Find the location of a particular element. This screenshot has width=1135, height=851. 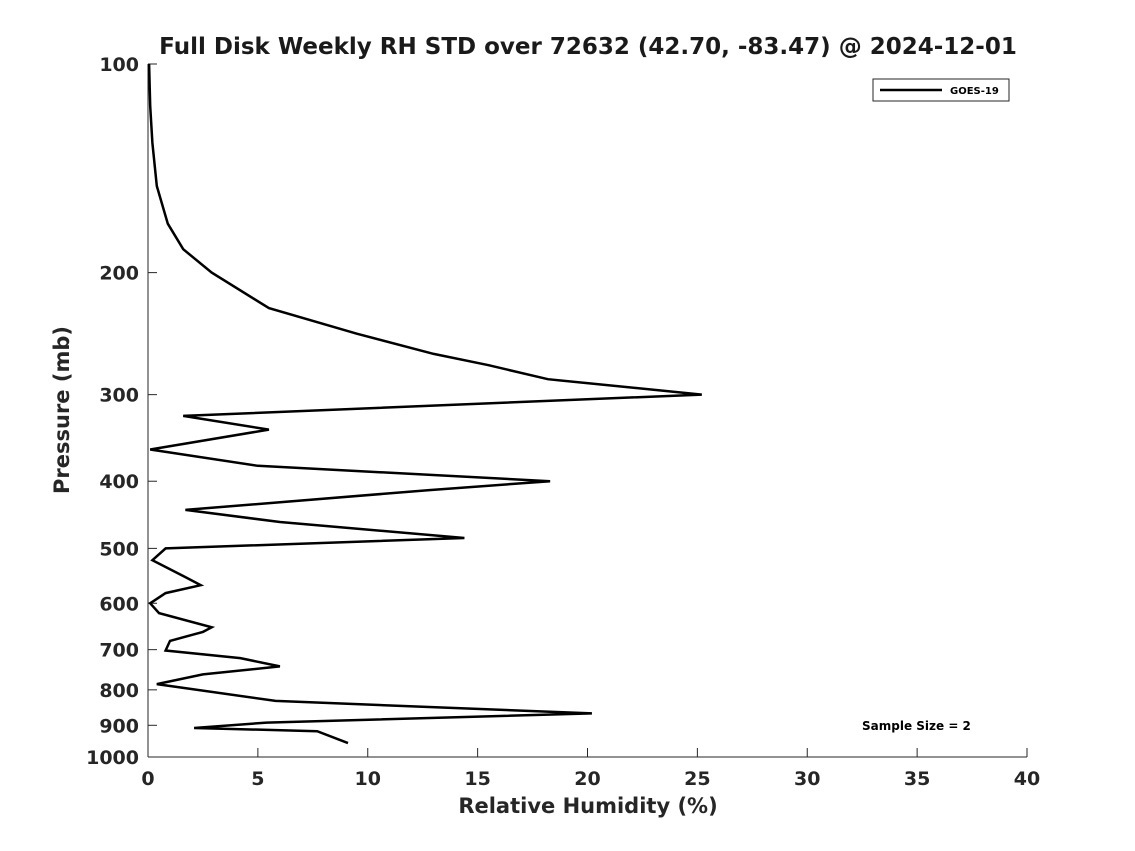

y-tick-label: 900 is located at coordinates (119, 726).